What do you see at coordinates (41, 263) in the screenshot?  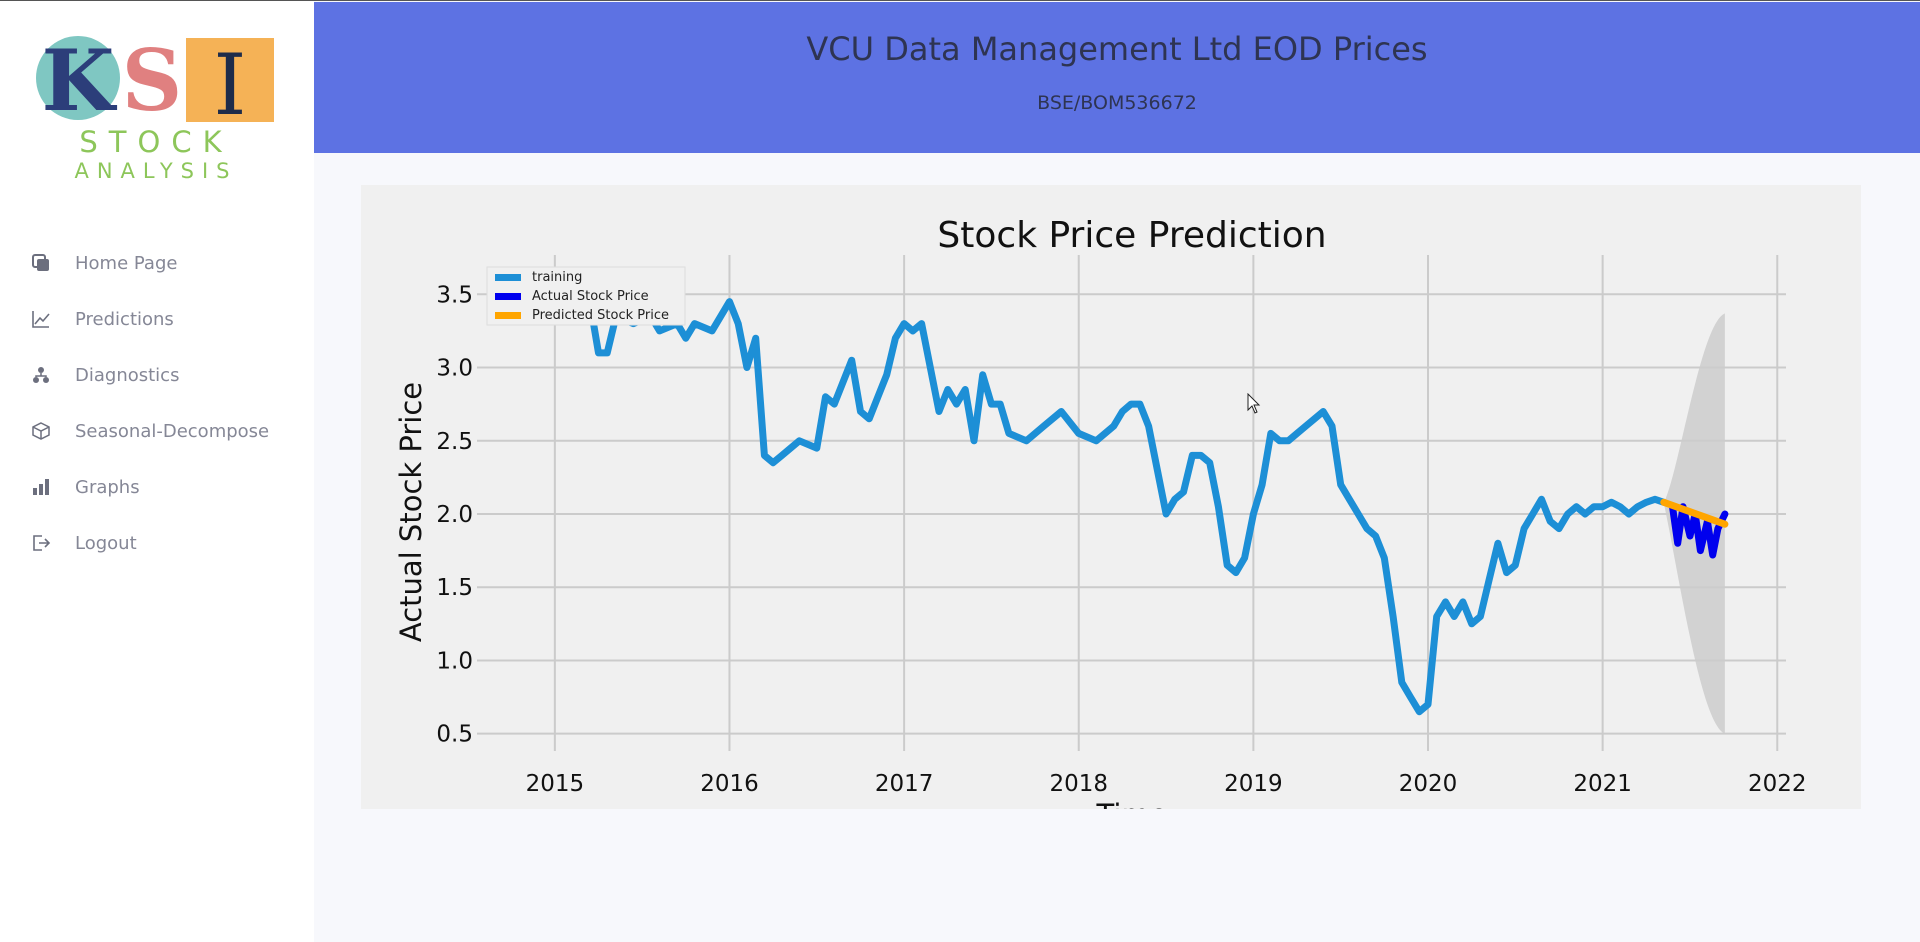 I see `copy-icon` at bounding box center [41, 263].